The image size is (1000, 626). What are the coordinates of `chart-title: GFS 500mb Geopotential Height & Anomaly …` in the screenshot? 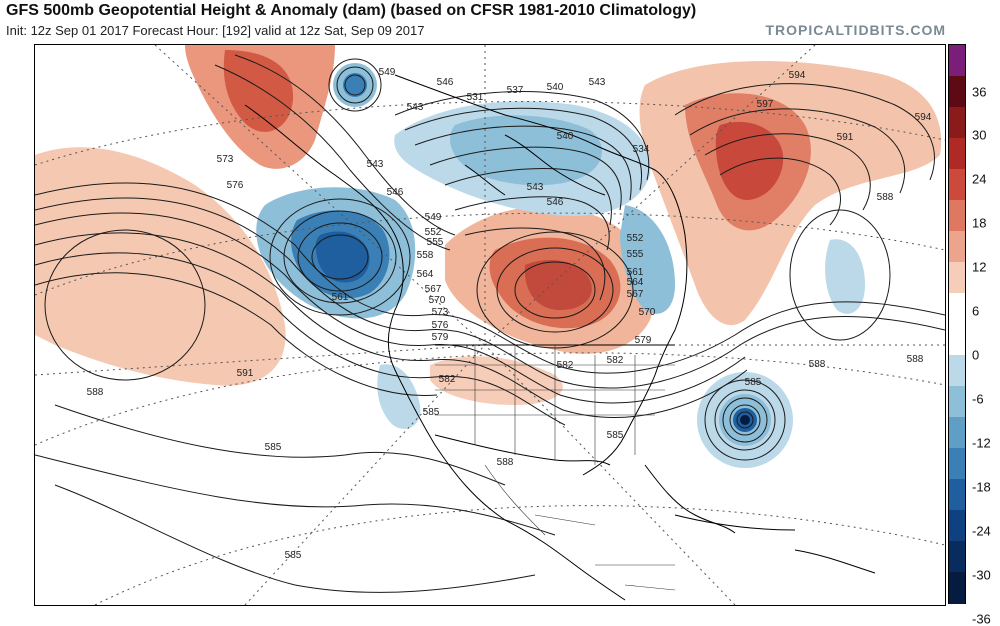 It's located at (351, 10).